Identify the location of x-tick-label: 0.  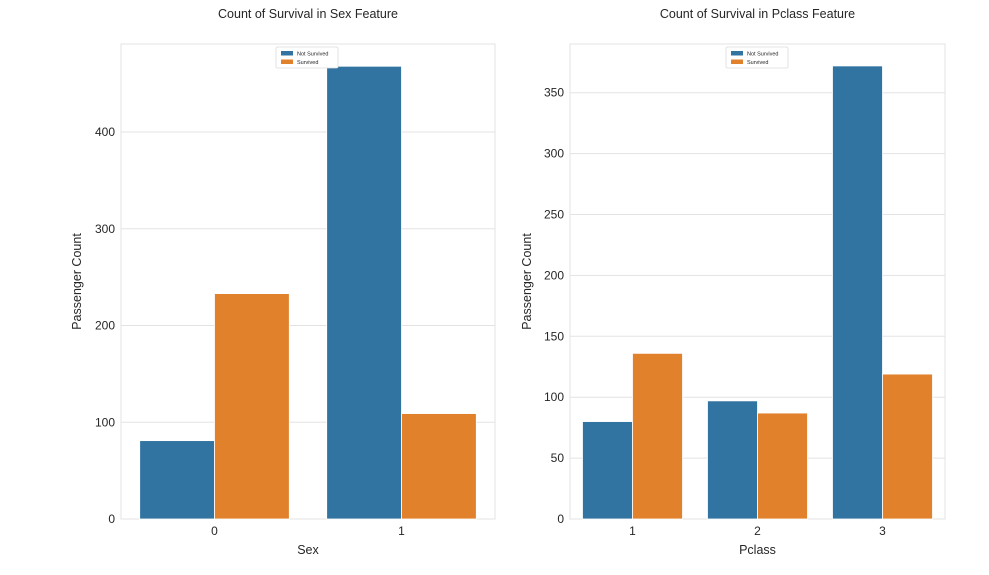
(214, 531).